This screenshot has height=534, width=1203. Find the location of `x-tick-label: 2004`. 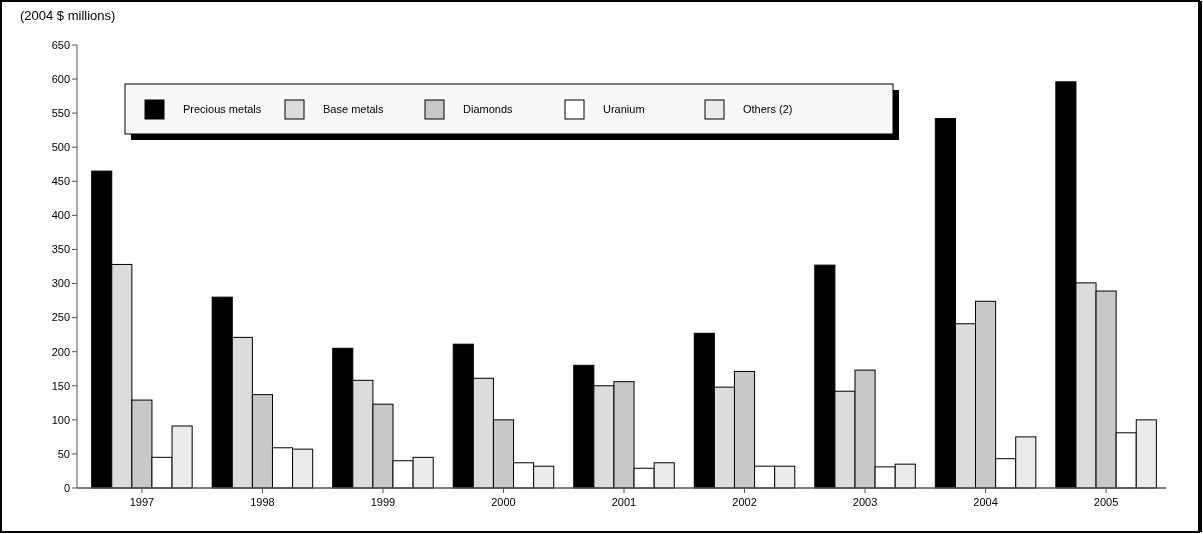

x-tick-label: 2004 is located at coordinates (985, 502).